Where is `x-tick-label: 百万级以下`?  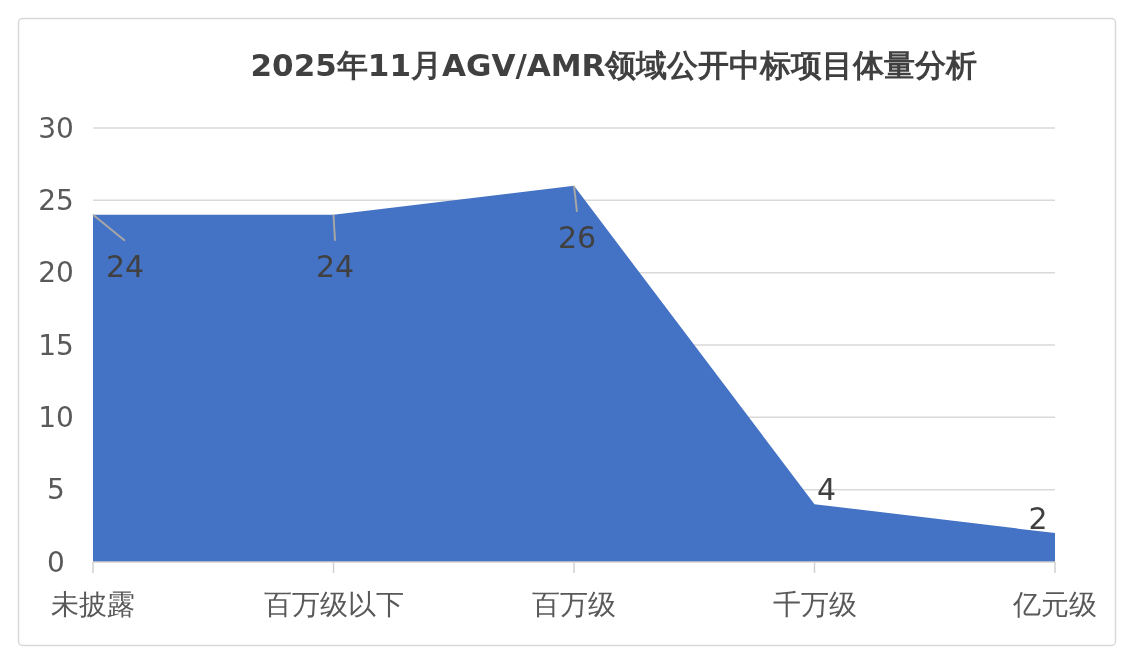 x-tick-label: 百万级以下 is located at coordinates (333, 604).